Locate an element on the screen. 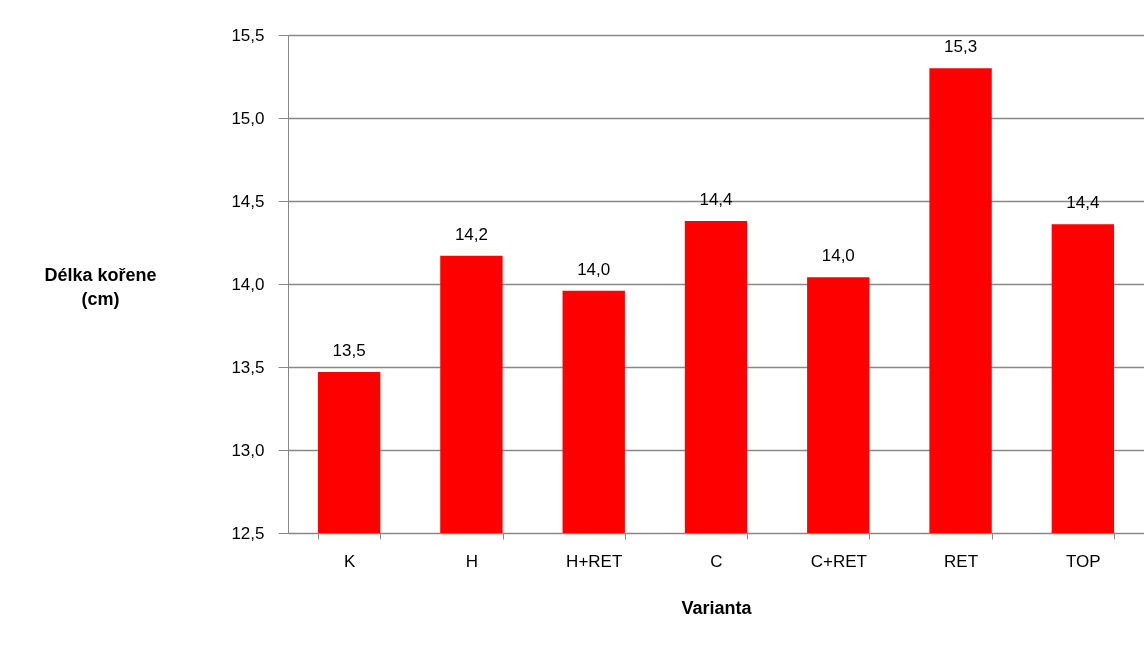 This screenshot has height=669, width=1144. x-tick-label: H+RET is located at coordinates (594, 561).